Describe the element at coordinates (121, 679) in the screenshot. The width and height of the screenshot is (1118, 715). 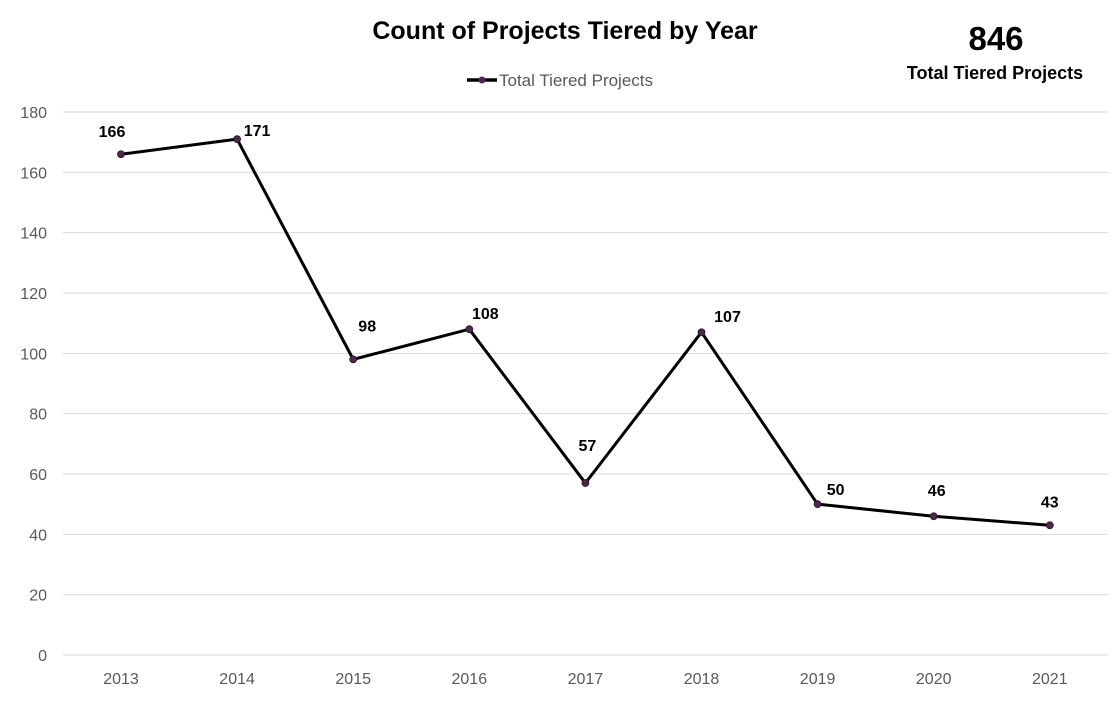
I see `x-tick-label: 2013` at that location.